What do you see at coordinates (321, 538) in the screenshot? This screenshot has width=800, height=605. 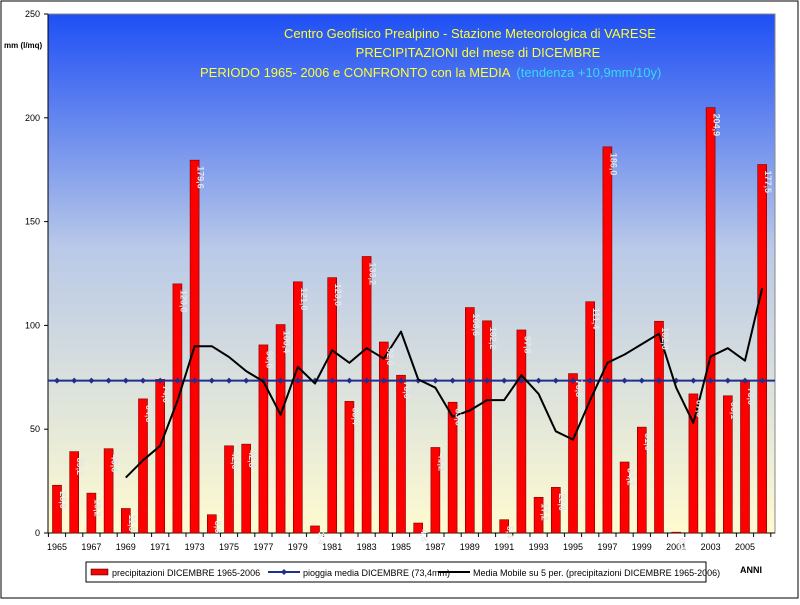 I see `bar-value-label: 3,4` at bounding box center [321, 538].